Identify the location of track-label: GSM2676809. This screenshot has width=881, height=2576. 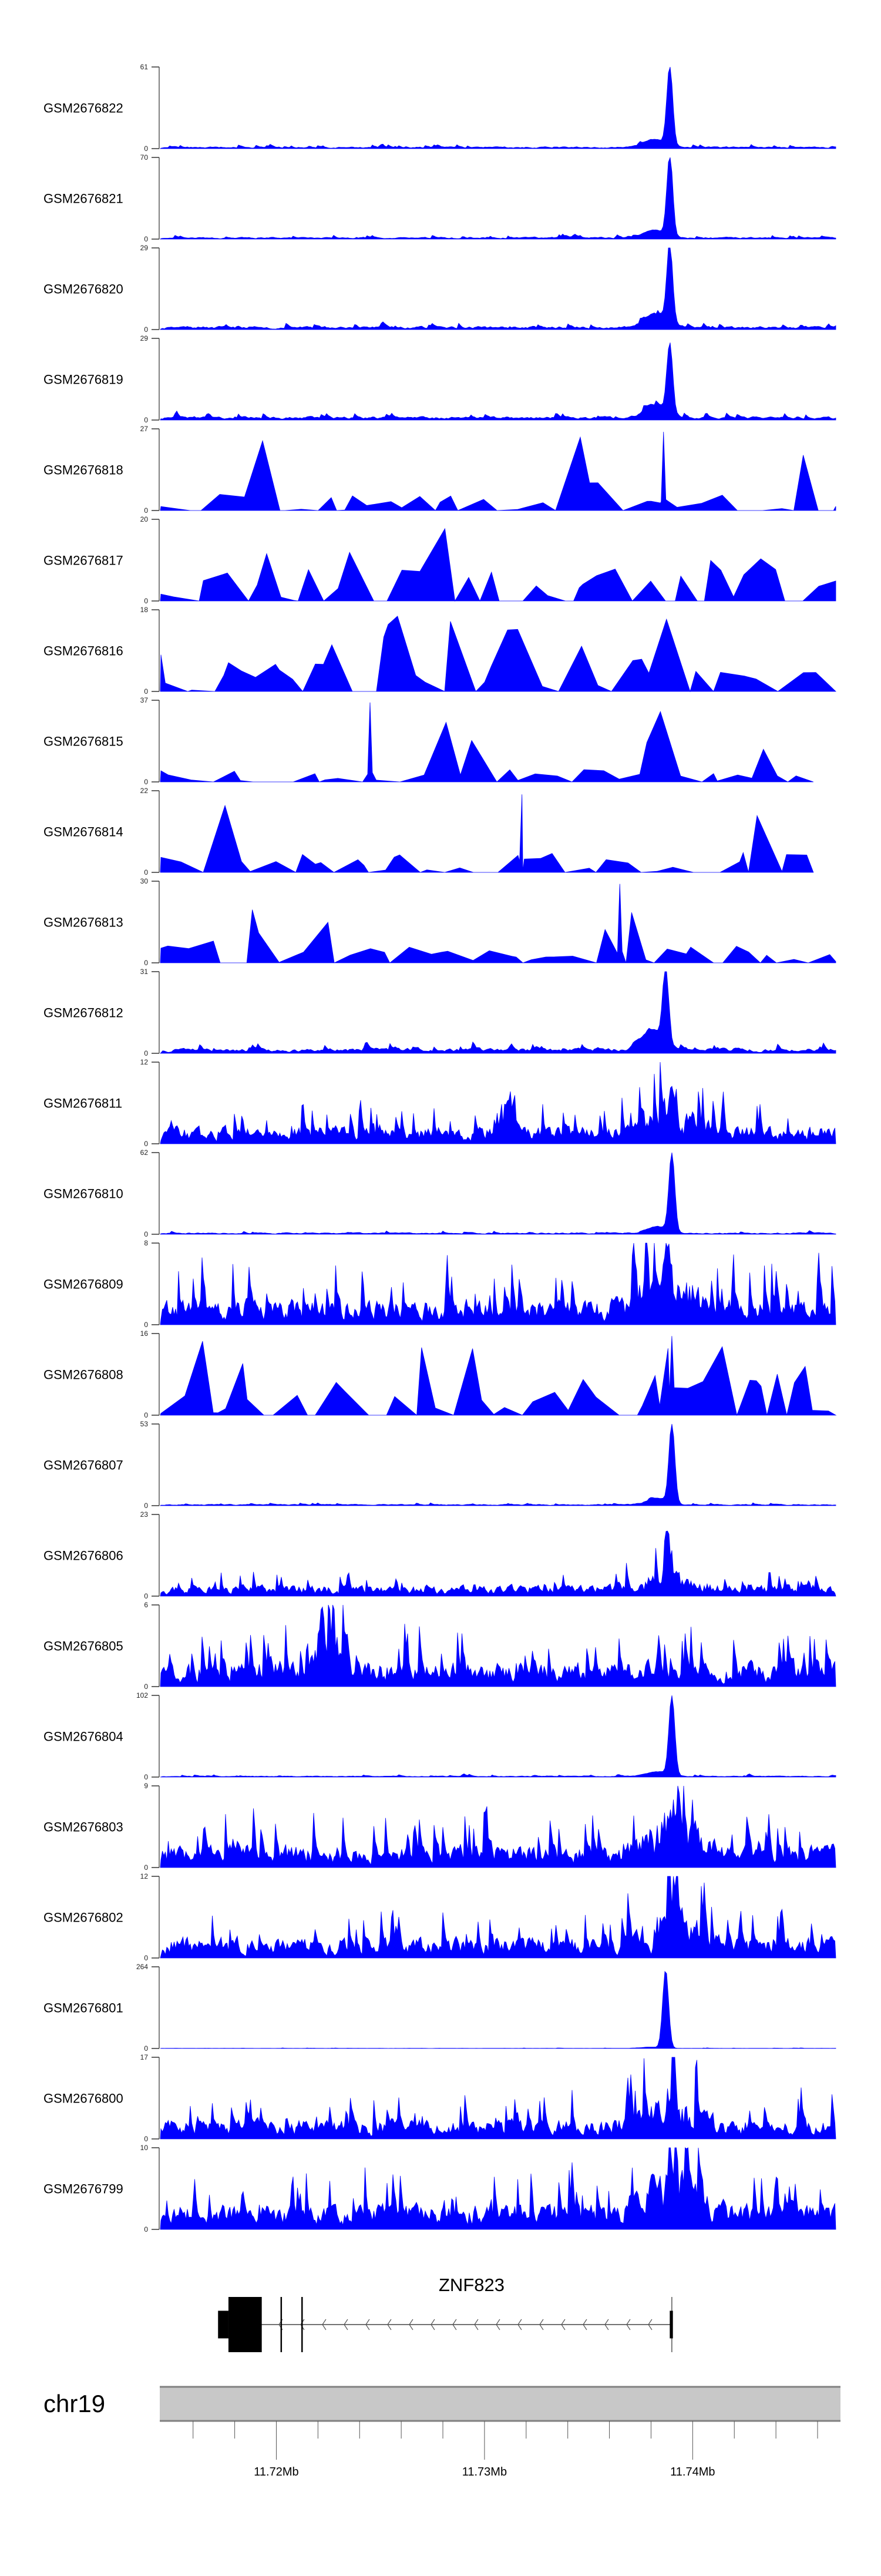
(83, 1285).